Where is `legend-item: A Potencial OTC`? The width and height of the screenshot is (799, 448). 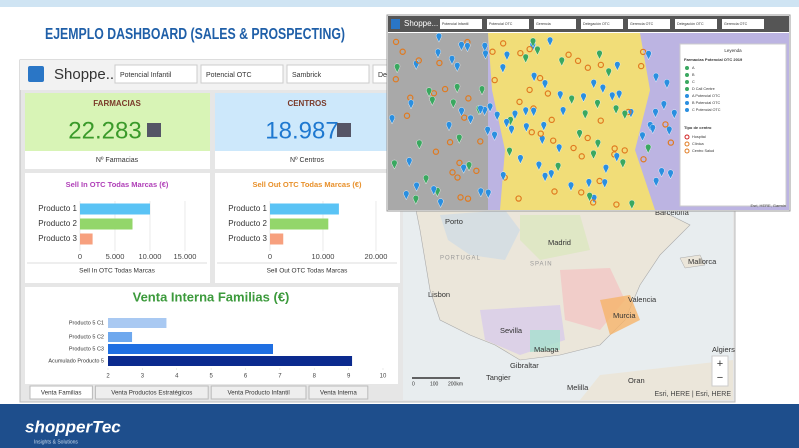 legend-item: A Potencial OTC is located at coordinates (706, 96).